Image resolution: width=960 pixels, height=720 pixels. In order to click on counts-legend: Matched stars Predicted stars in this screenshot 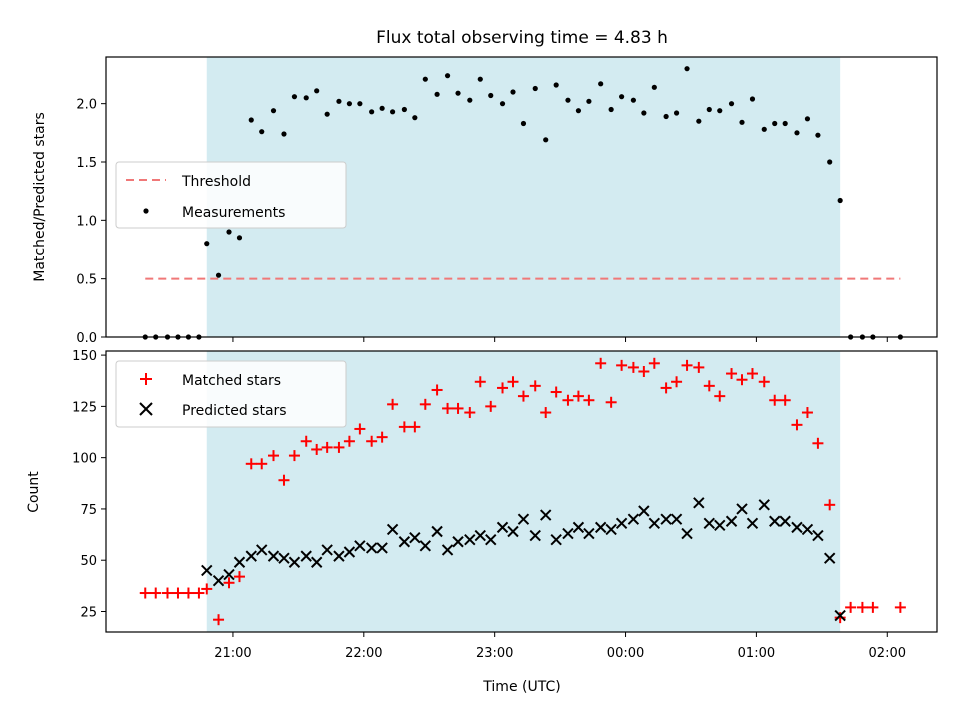, I will do `click(231, 394)`.